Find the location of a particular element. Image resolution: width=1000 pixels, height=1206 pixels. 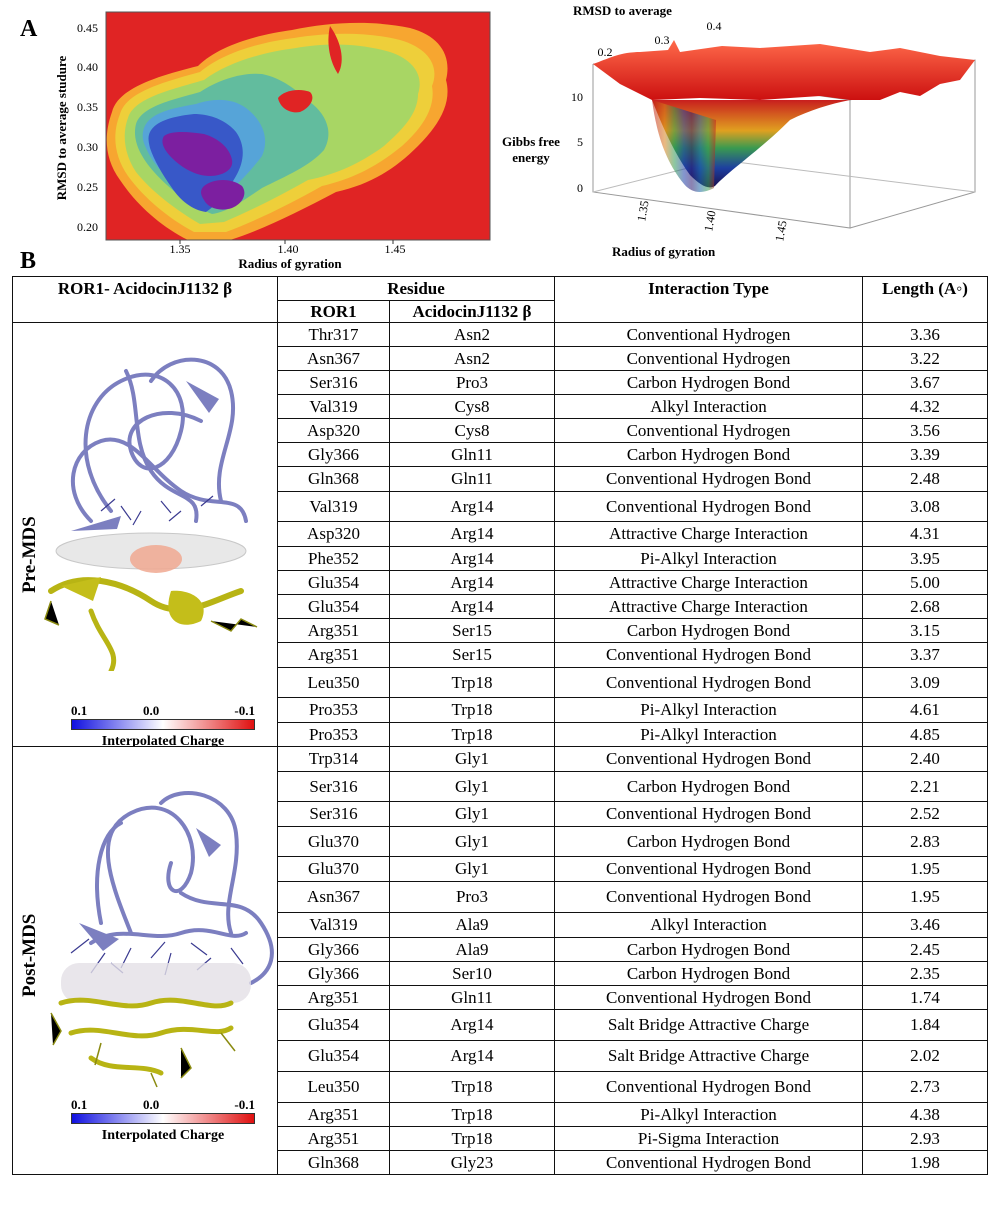

header-acidocin: AcidocinJ1132 β is located at coordinates (472, 311).